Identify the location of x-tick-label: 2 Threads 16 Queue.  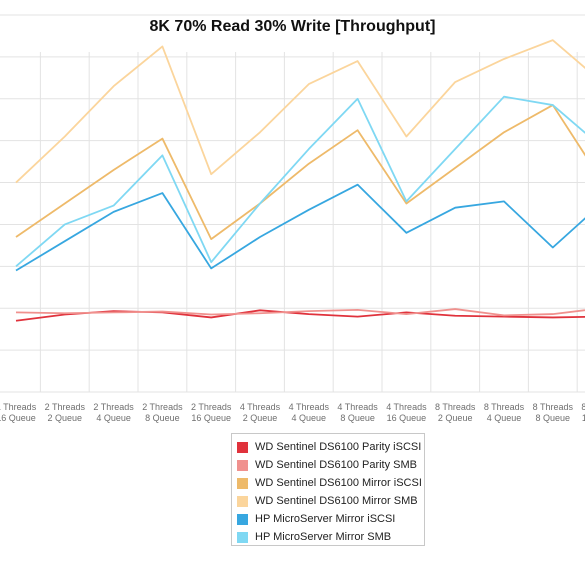
(211, 412).